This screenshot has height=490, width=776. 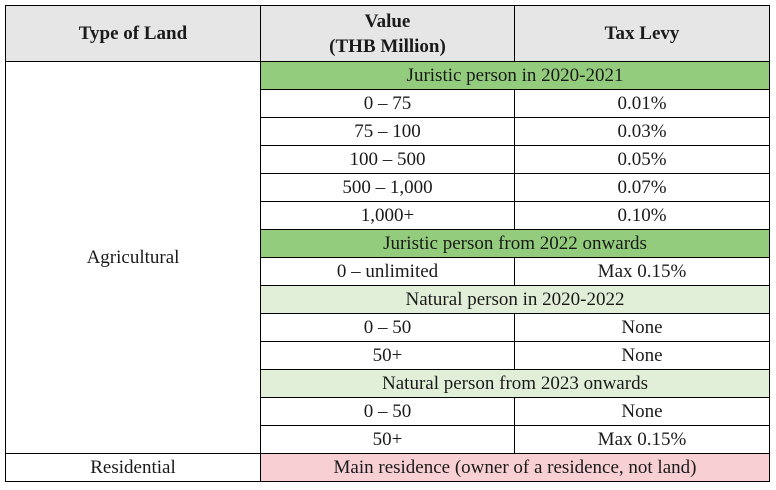 I want to click on levy-cell: 0.07%, so click(x=642, y=187).